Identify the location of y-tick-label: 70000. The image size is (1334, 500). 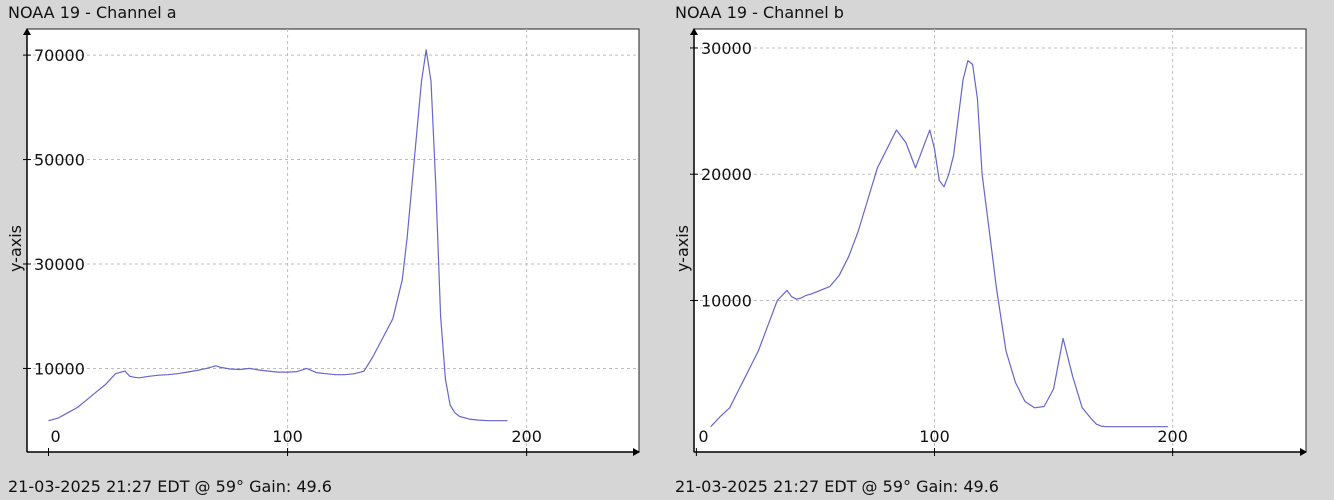
(59, 55).